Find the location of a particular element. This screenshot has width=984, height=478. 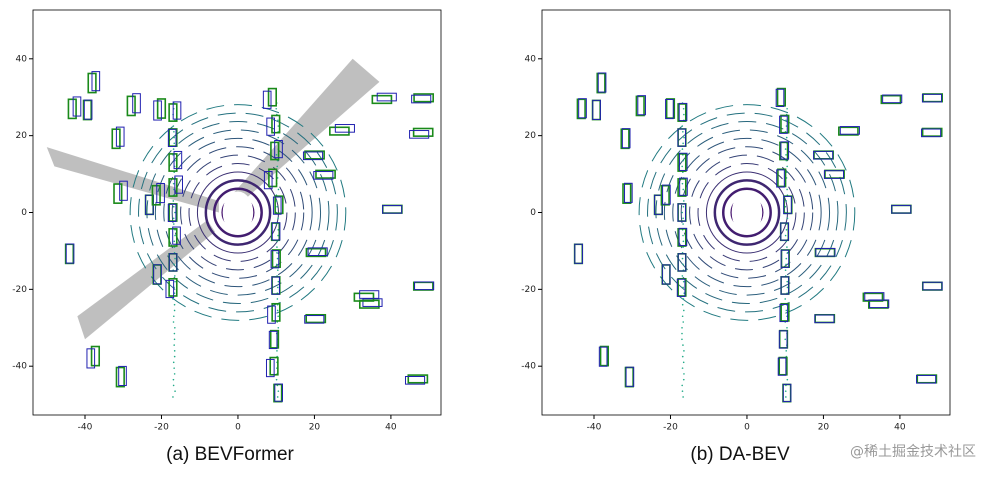

x-tick-label: 20 is located at coordinates (824, 428).